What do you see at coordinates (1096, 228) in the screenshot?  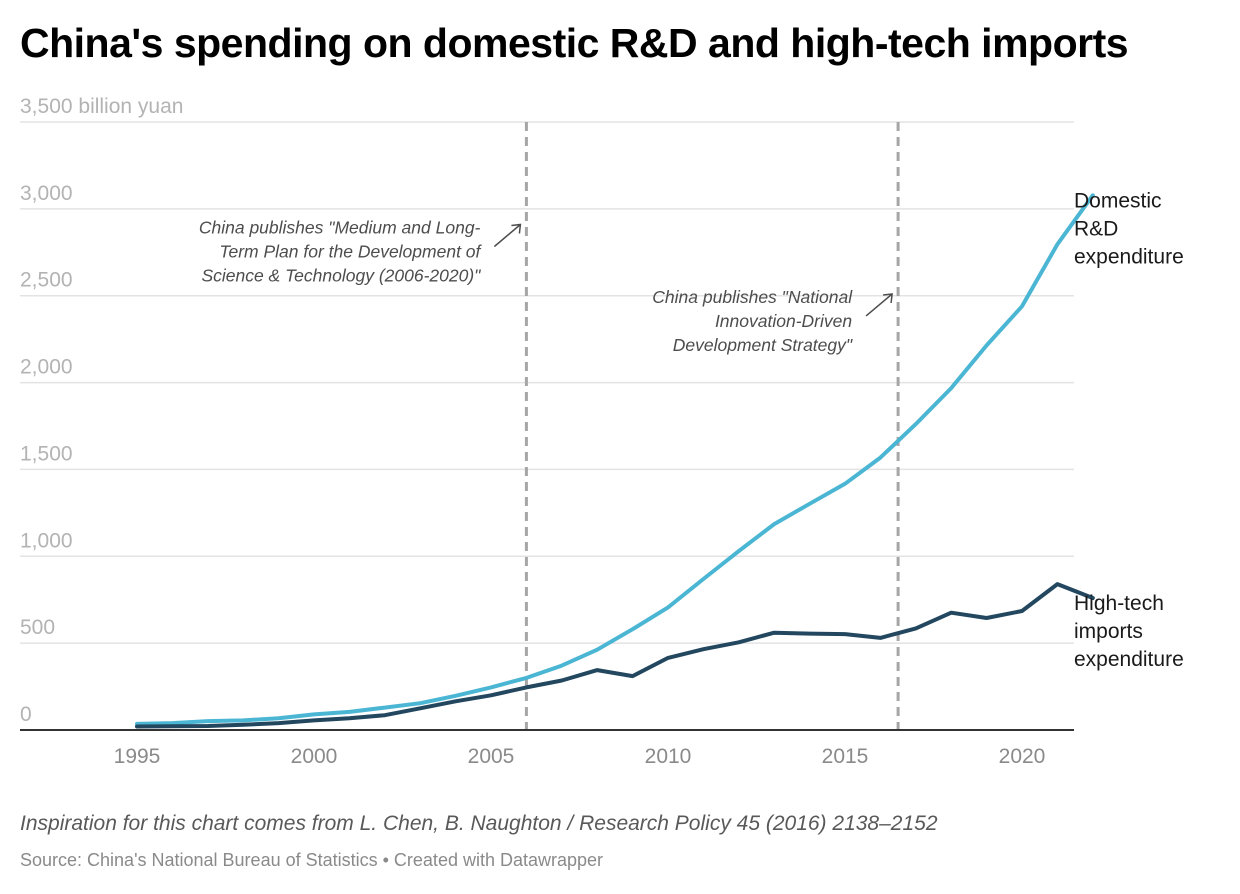 I see `series-label: R&D` at bounding box center [1096, 228].